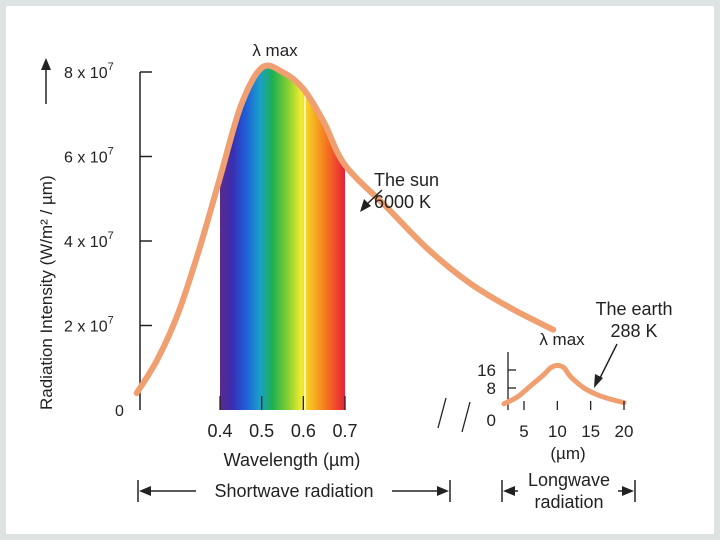 The image size is (720, 545). I want to click on inset-y-ticks: 0 816, so click(496, 395).